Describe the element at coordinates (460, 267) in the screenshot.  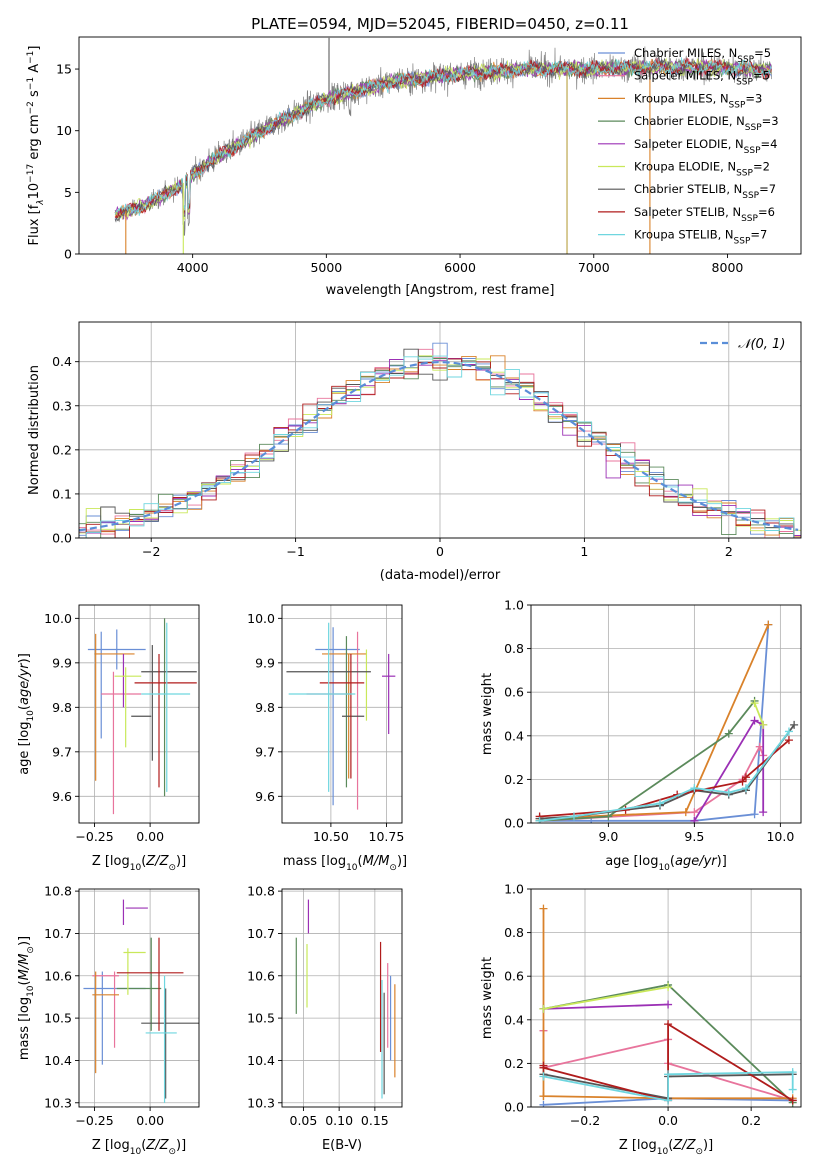
I see `x-tick-label: 6000` at that location.